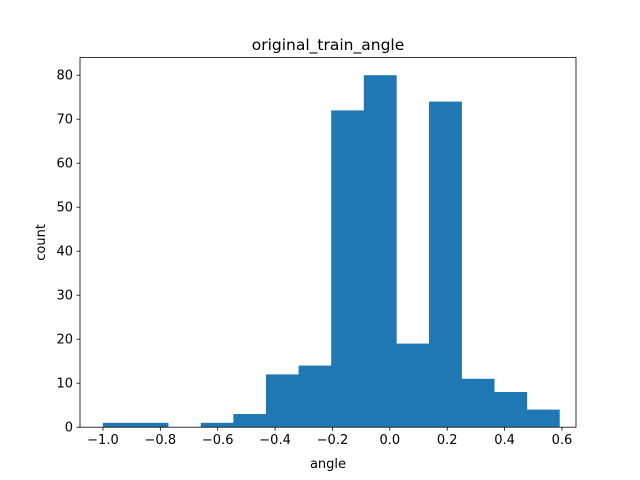 The width and height of the screenshot is (640, 480). Describe the element at coordinates (64, 252) in the screenshot. I see `y-tick-label: 40` at that location.